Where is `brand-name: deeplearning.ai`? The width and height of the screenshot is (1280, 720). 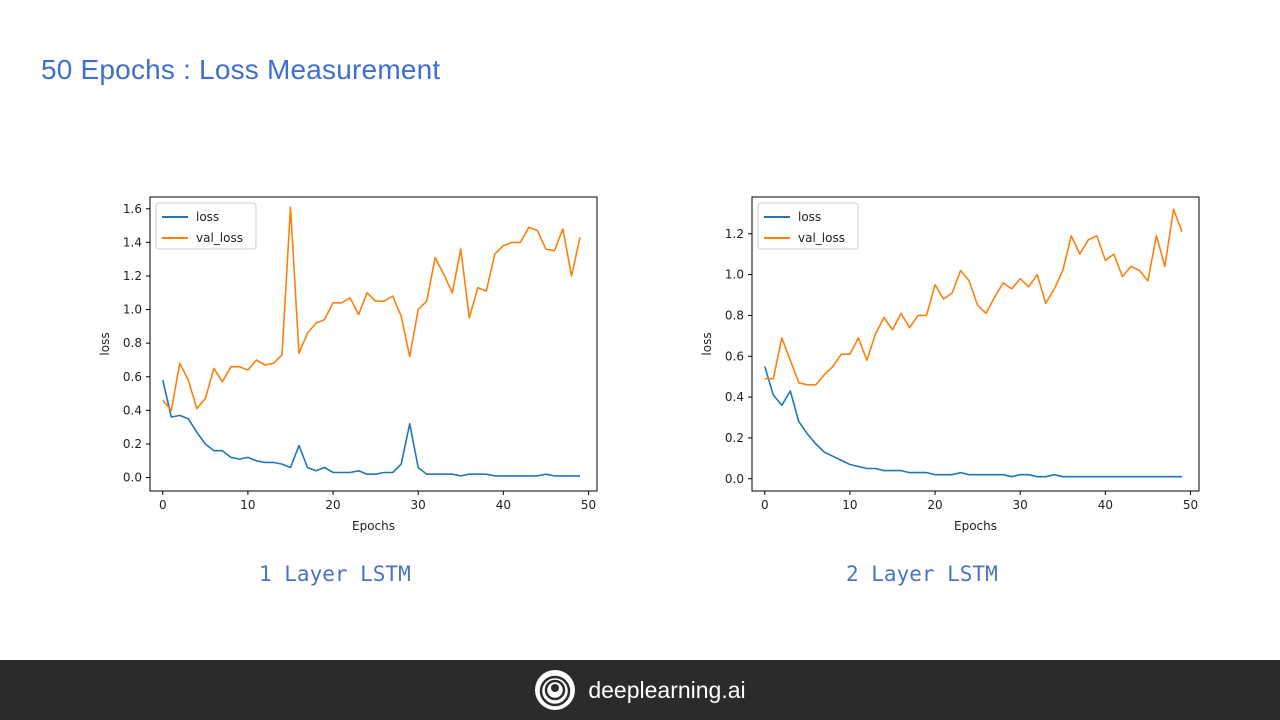 brand-name: deeplearning.ai is located at coordinates (667, 689).